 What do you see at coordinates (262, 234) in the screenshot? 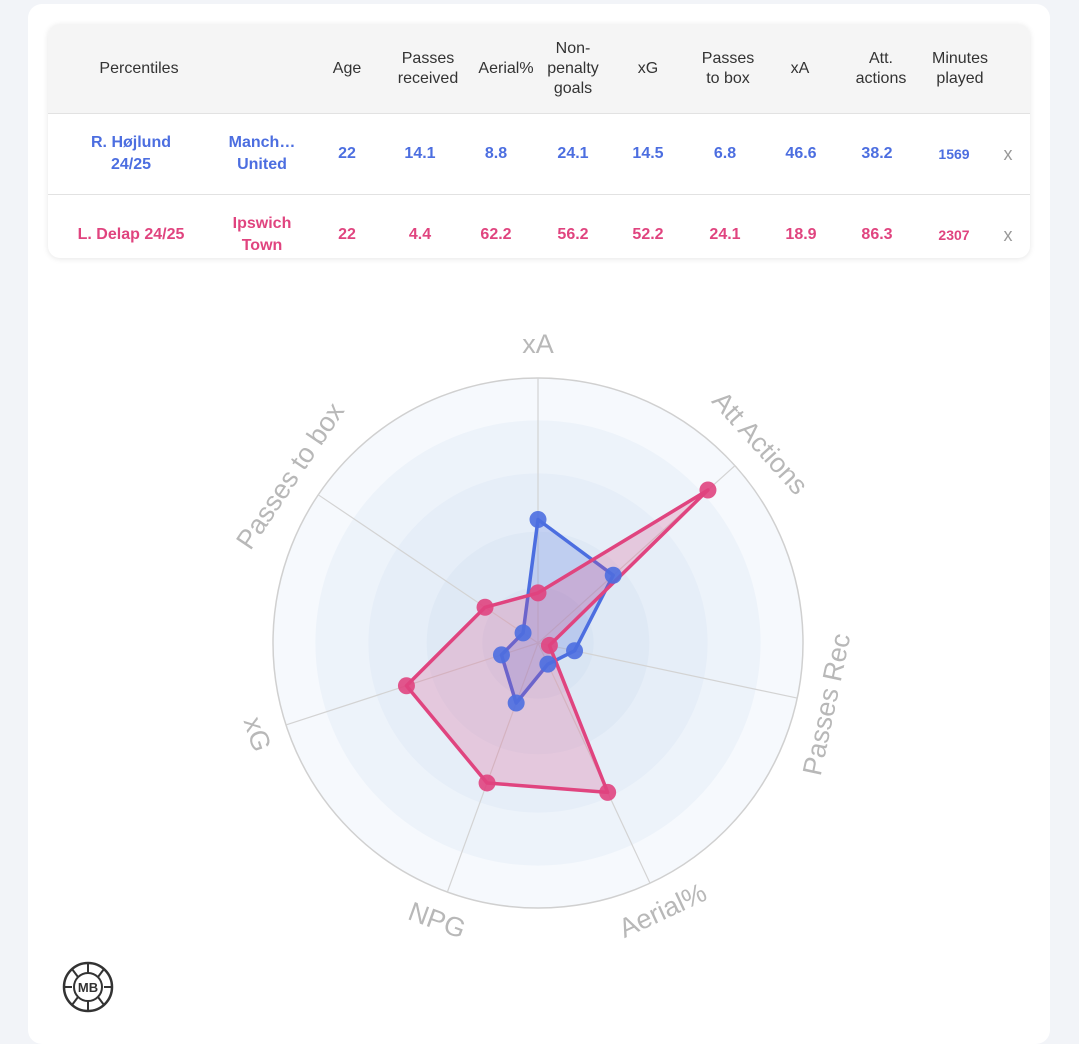
I see `team-name: Ipswich Town` at bounding box center [262, 234].